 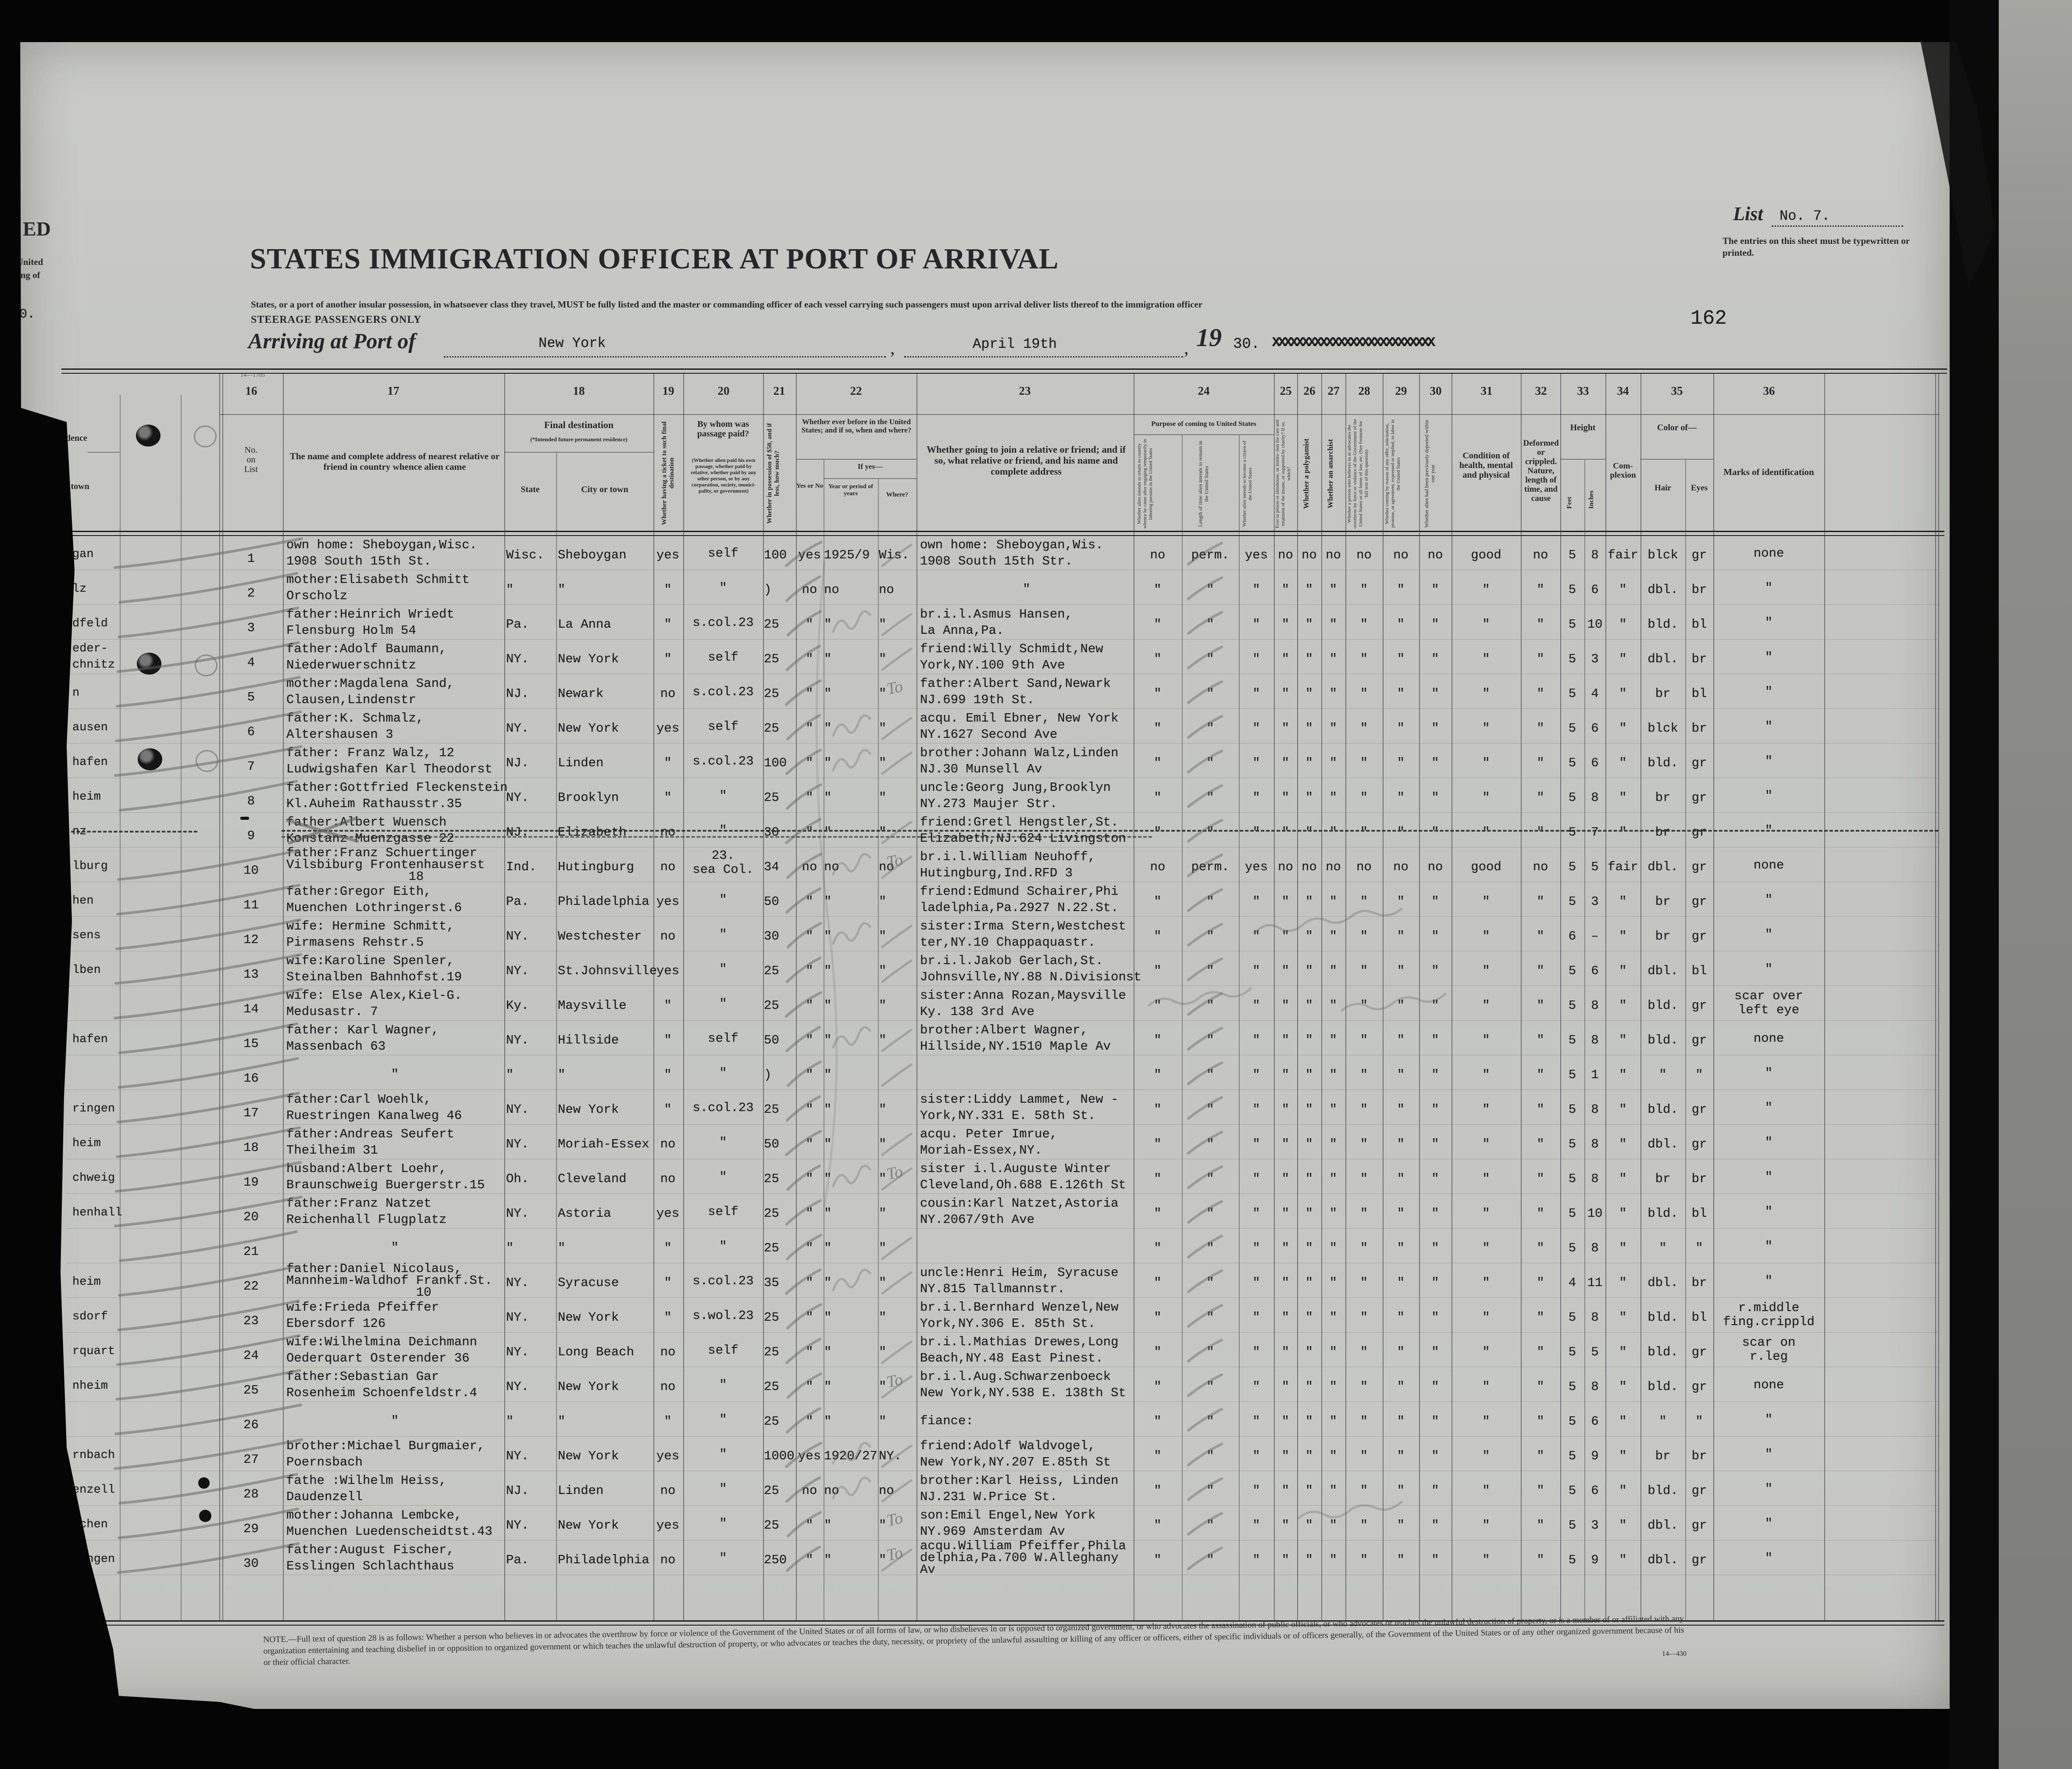 What do you see at coordinates (1285, 832) in the screenshot?
I see `cell-q5-row-9: "` at bounding box center [1285, 832].